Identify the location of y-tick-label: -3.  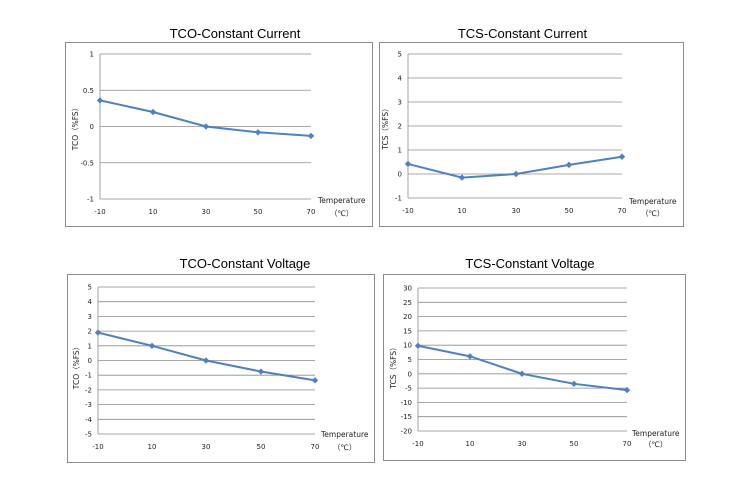
(88, 405).